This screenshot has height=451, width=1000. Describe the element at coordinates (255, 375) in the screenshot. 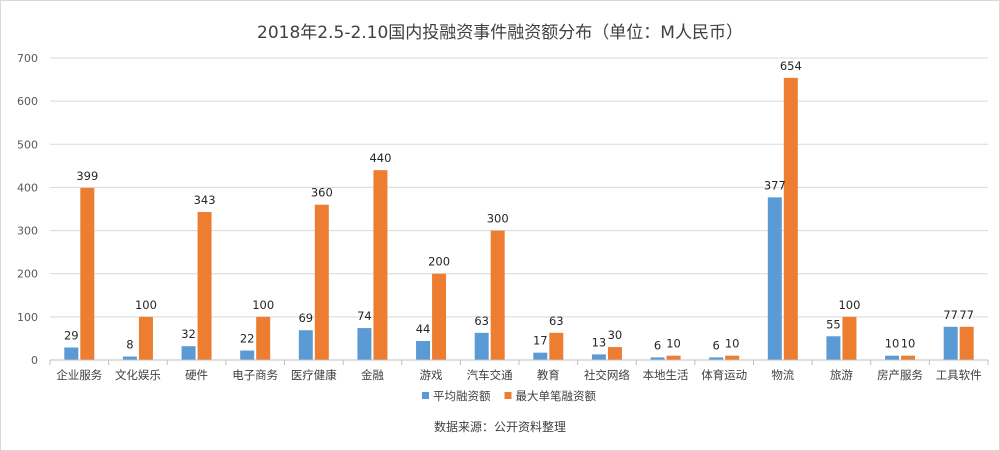

I see `x-tick-label: 电子商务` at that location.